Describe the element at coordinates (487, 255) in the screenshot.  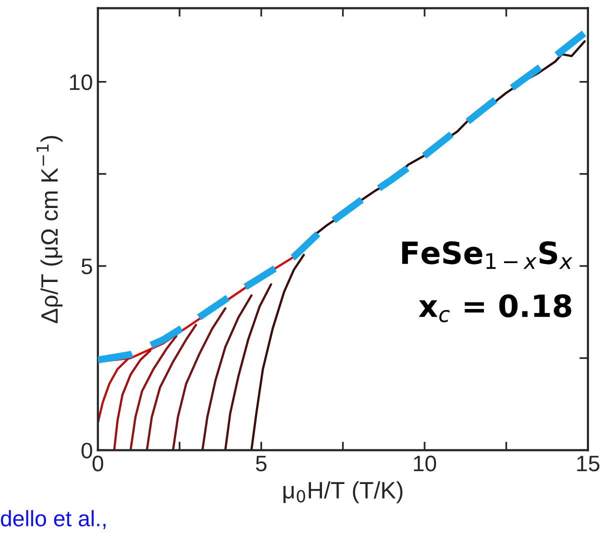
I see `annotation: FeSe$_{1−x}$S$_{x}$` at that location.